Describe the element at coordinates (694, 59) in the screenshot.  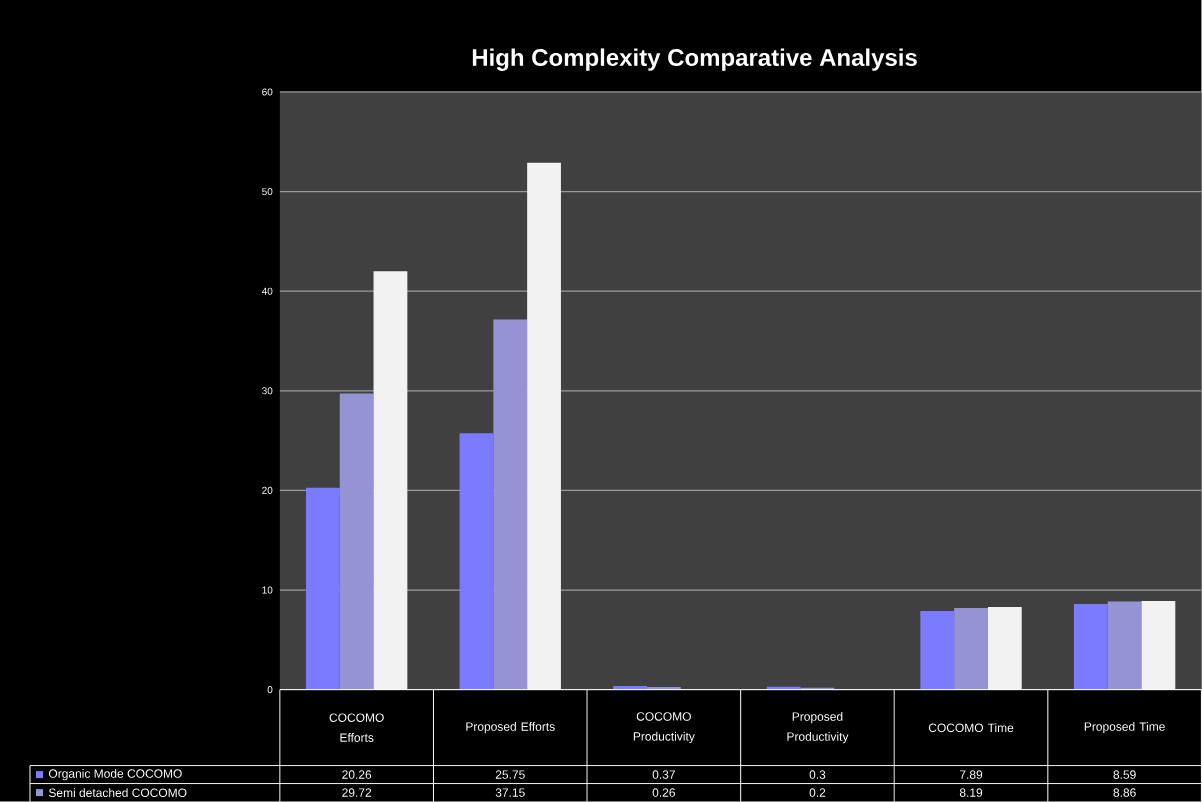
I see `chart-title: High Complexity Comparative Analysis` at that location.